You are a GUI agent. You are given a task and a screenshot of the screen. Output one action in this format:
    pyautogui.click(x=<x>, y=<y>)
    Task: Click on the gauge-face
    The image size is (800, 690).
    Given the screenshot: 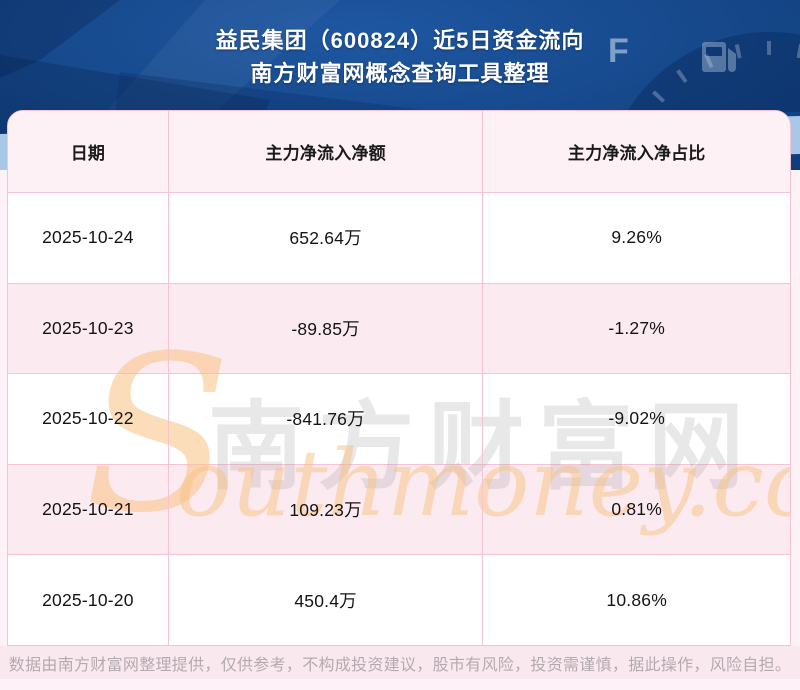 What is the action you would take?
    pyautogui.click(x=713, y=72)
    